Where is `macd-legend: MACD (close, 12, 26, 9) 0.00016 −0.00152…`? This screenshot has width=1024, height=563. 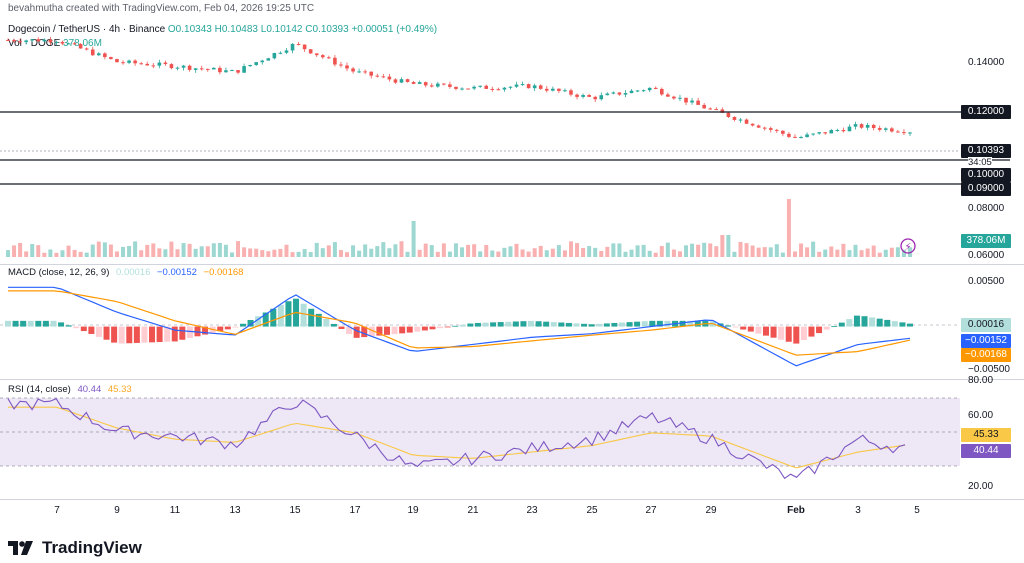
macd-legend: MACD (close, 12, 26, 9) 0.00016 −0.00152… is located at coordinates (127, 272).